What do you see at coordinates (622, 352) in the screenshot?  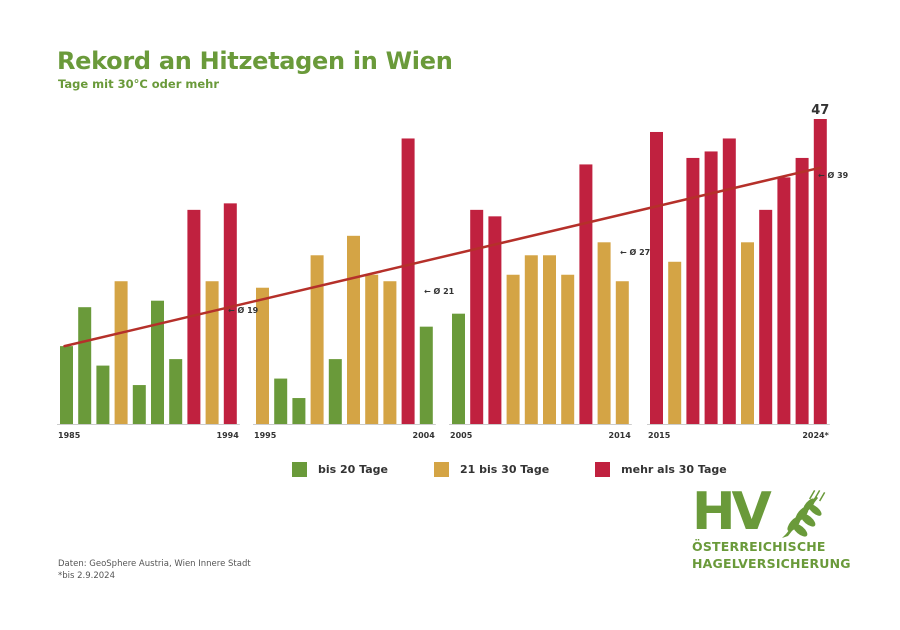 I see `bar-2014` at bounding box center [622, 352].